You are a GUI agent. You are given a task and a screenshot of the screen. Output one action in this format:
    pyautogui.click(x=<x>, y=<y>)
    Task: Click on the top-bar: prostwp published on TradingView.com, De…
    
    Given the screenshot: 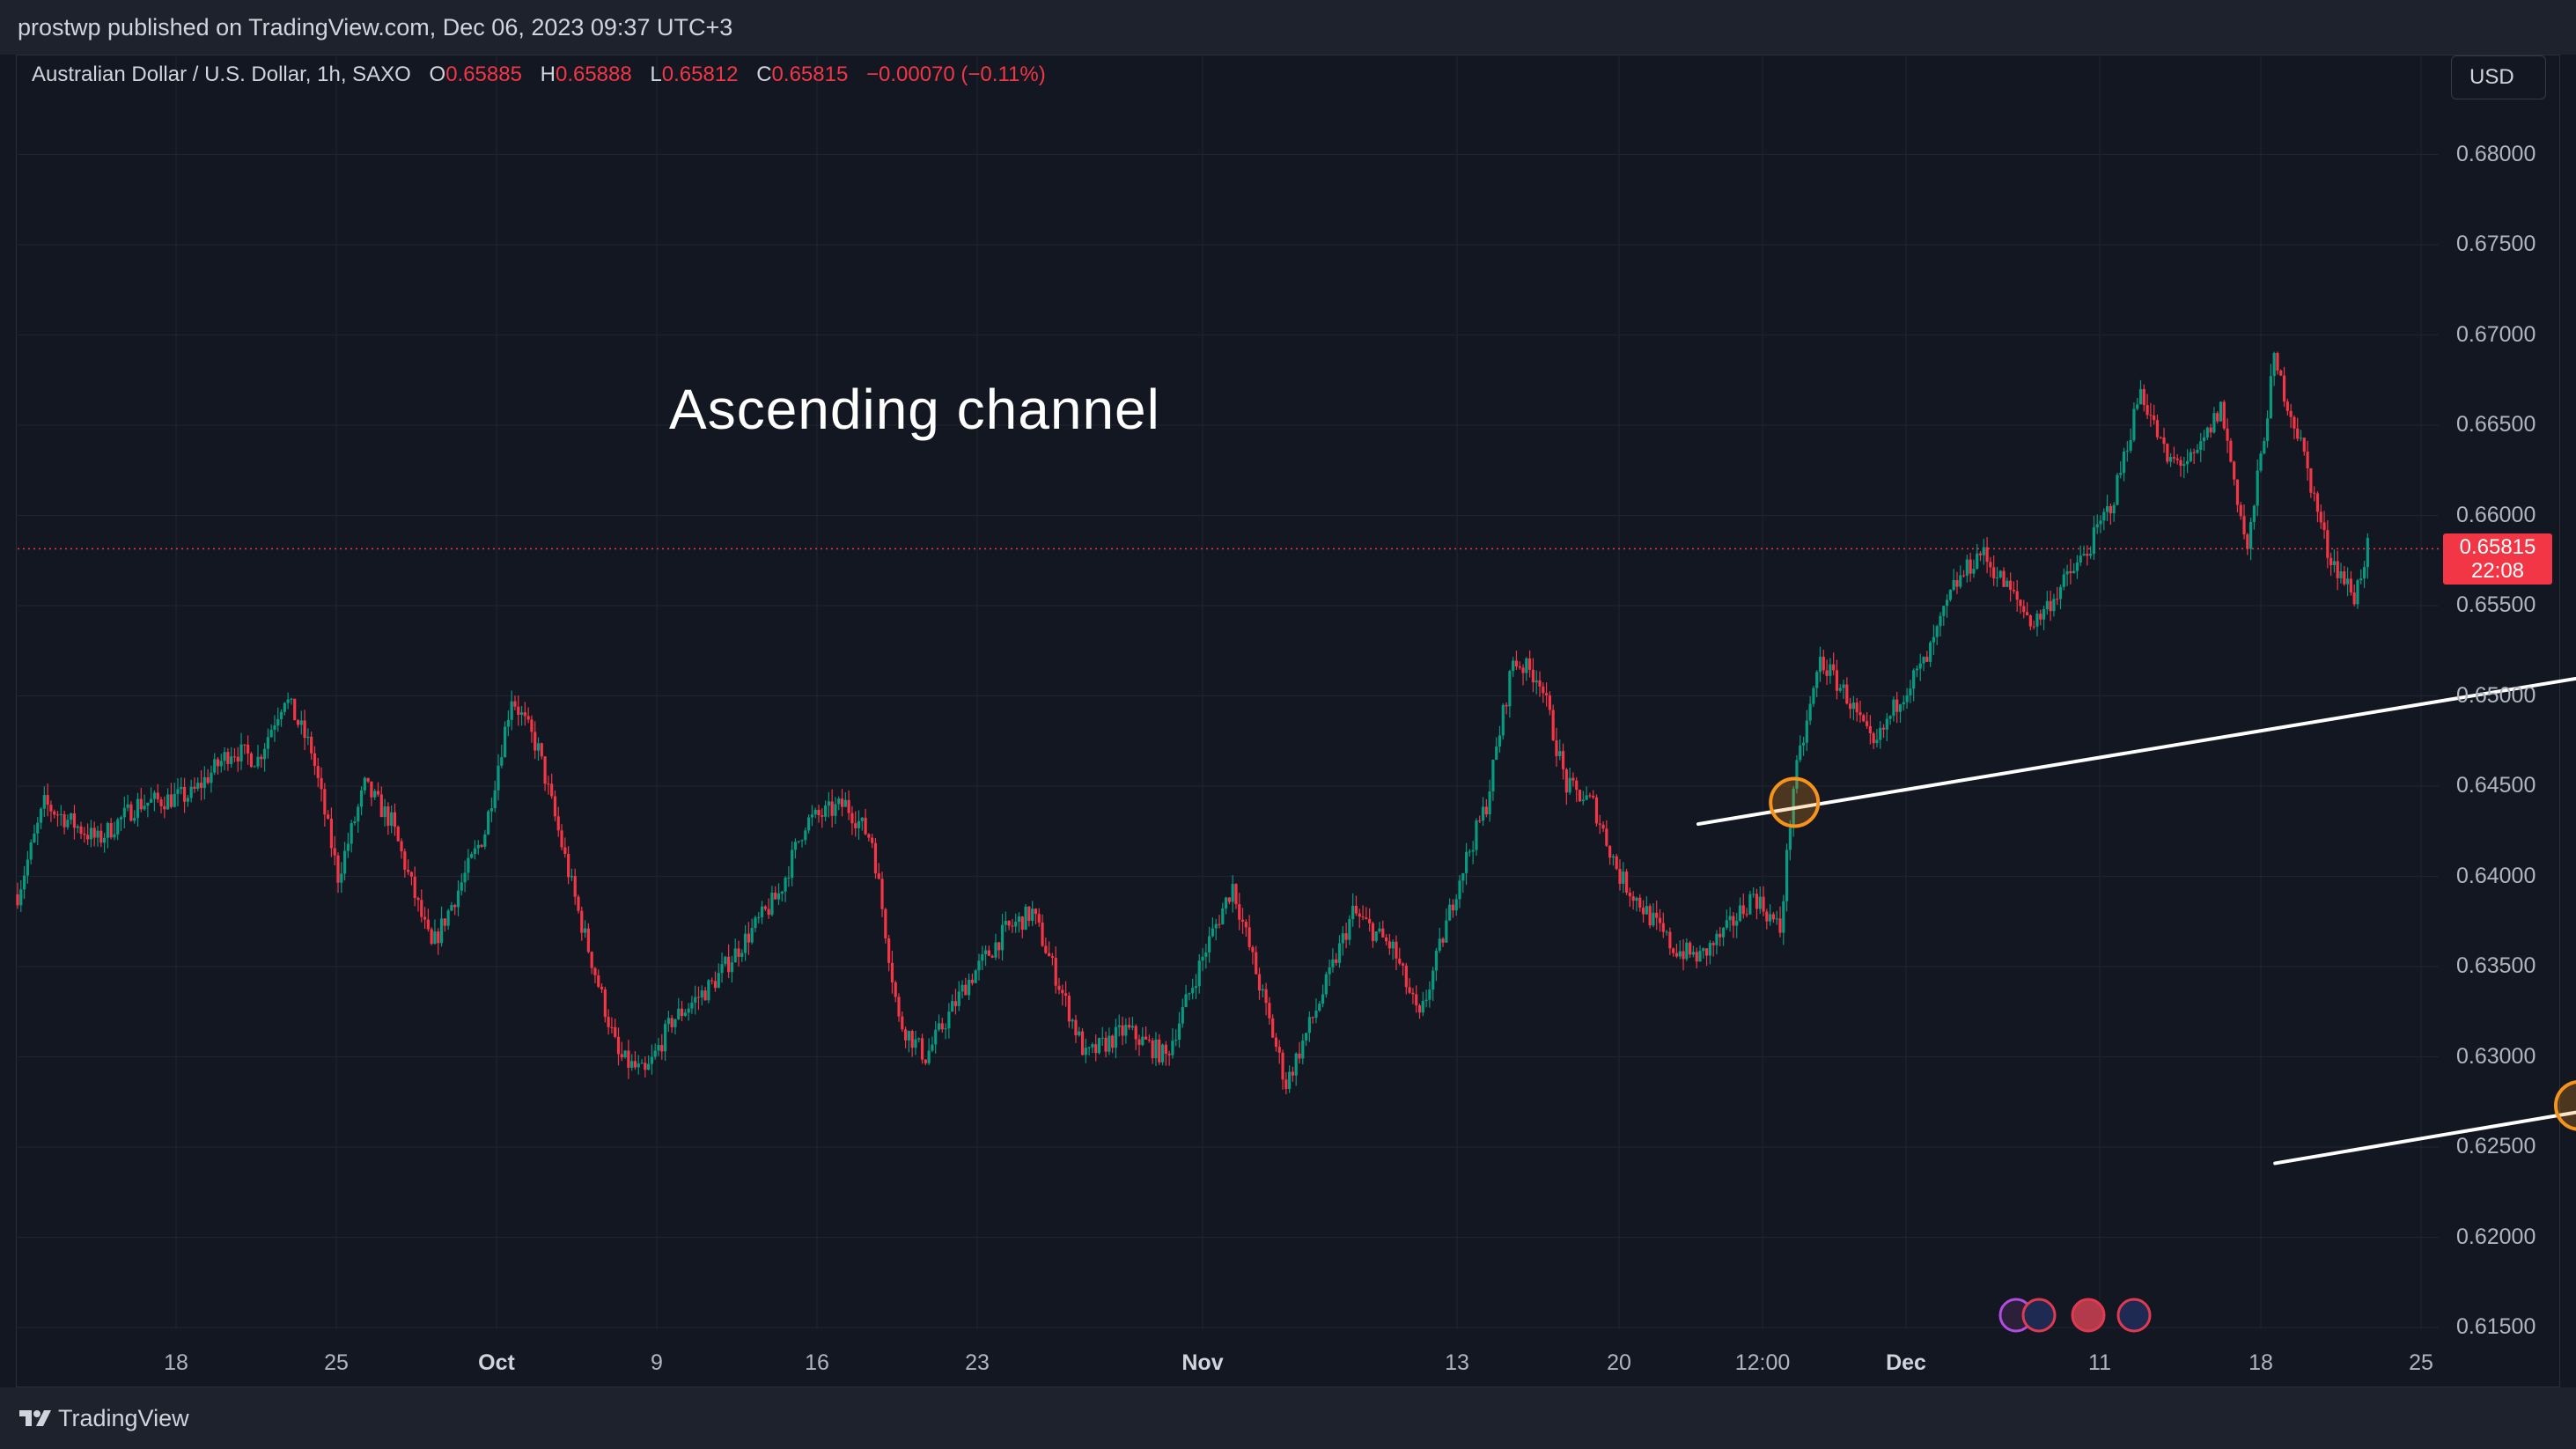 What is the action you would take?
    pyautogui.click(x=1288, y=28)
    